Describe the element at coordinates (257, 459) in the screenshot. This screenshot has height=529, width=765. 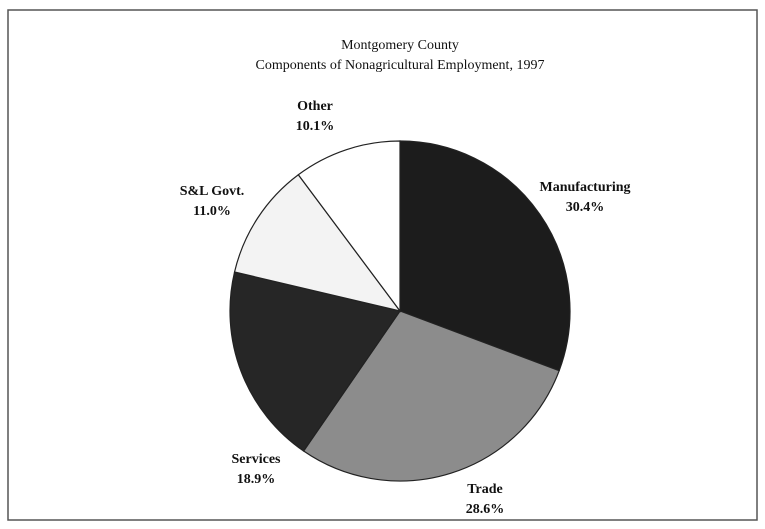
I see `slice-label: Services` at that location.